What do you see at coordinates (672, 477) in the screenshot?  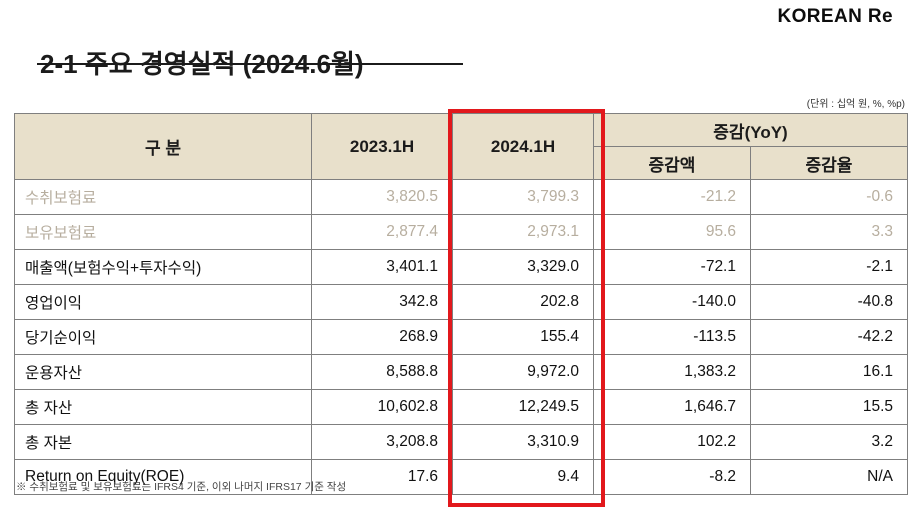 I see `yoy-amount-value: -8.2` at bounding box center [672, 477].